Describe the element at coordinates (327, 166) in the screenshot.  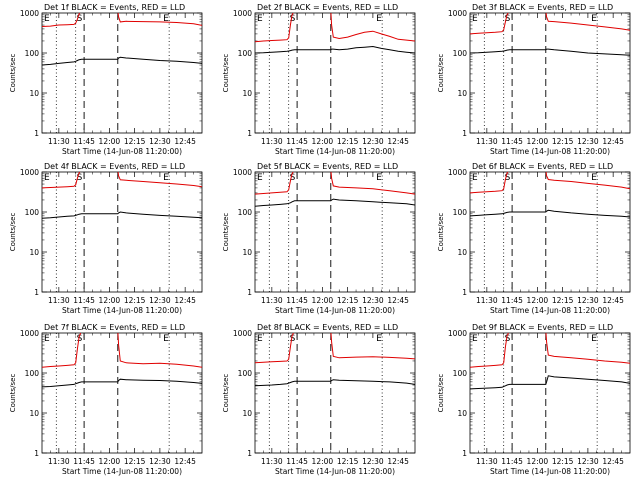
I see `panel-title: Det 5f BLACK = Events, RED = LLD` at that location.